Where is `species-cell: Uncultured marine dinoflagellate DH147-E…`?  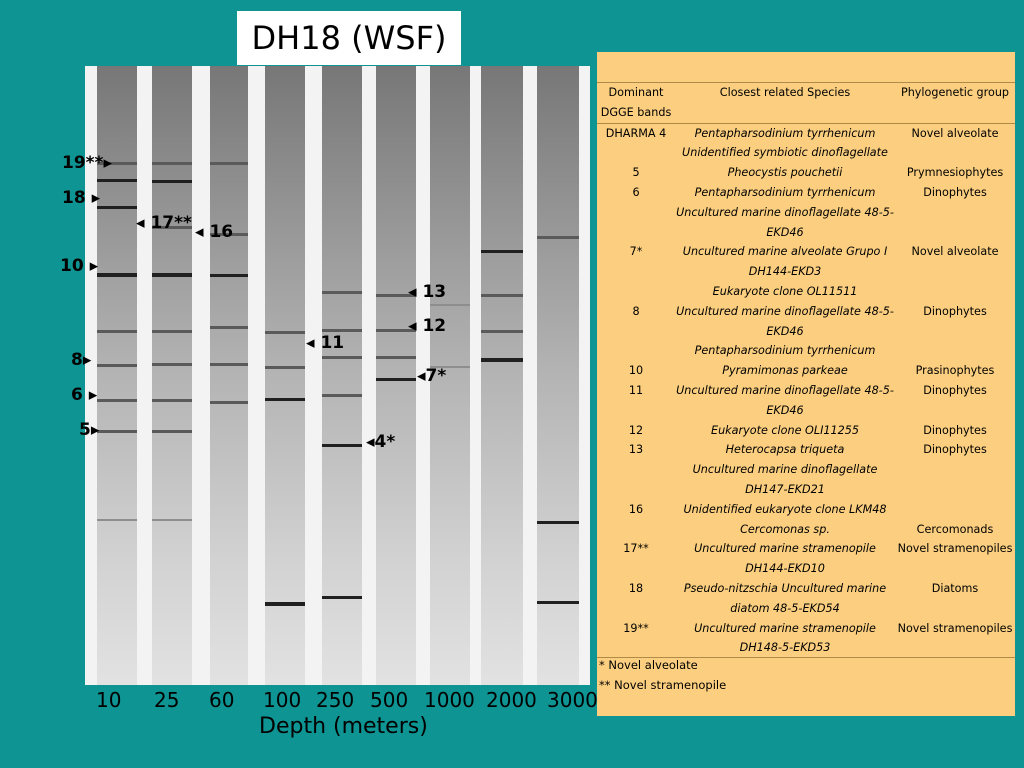
species-cell: Uncultured marine dinoflagellate DH147-E… is located at coordinates (785, 479).